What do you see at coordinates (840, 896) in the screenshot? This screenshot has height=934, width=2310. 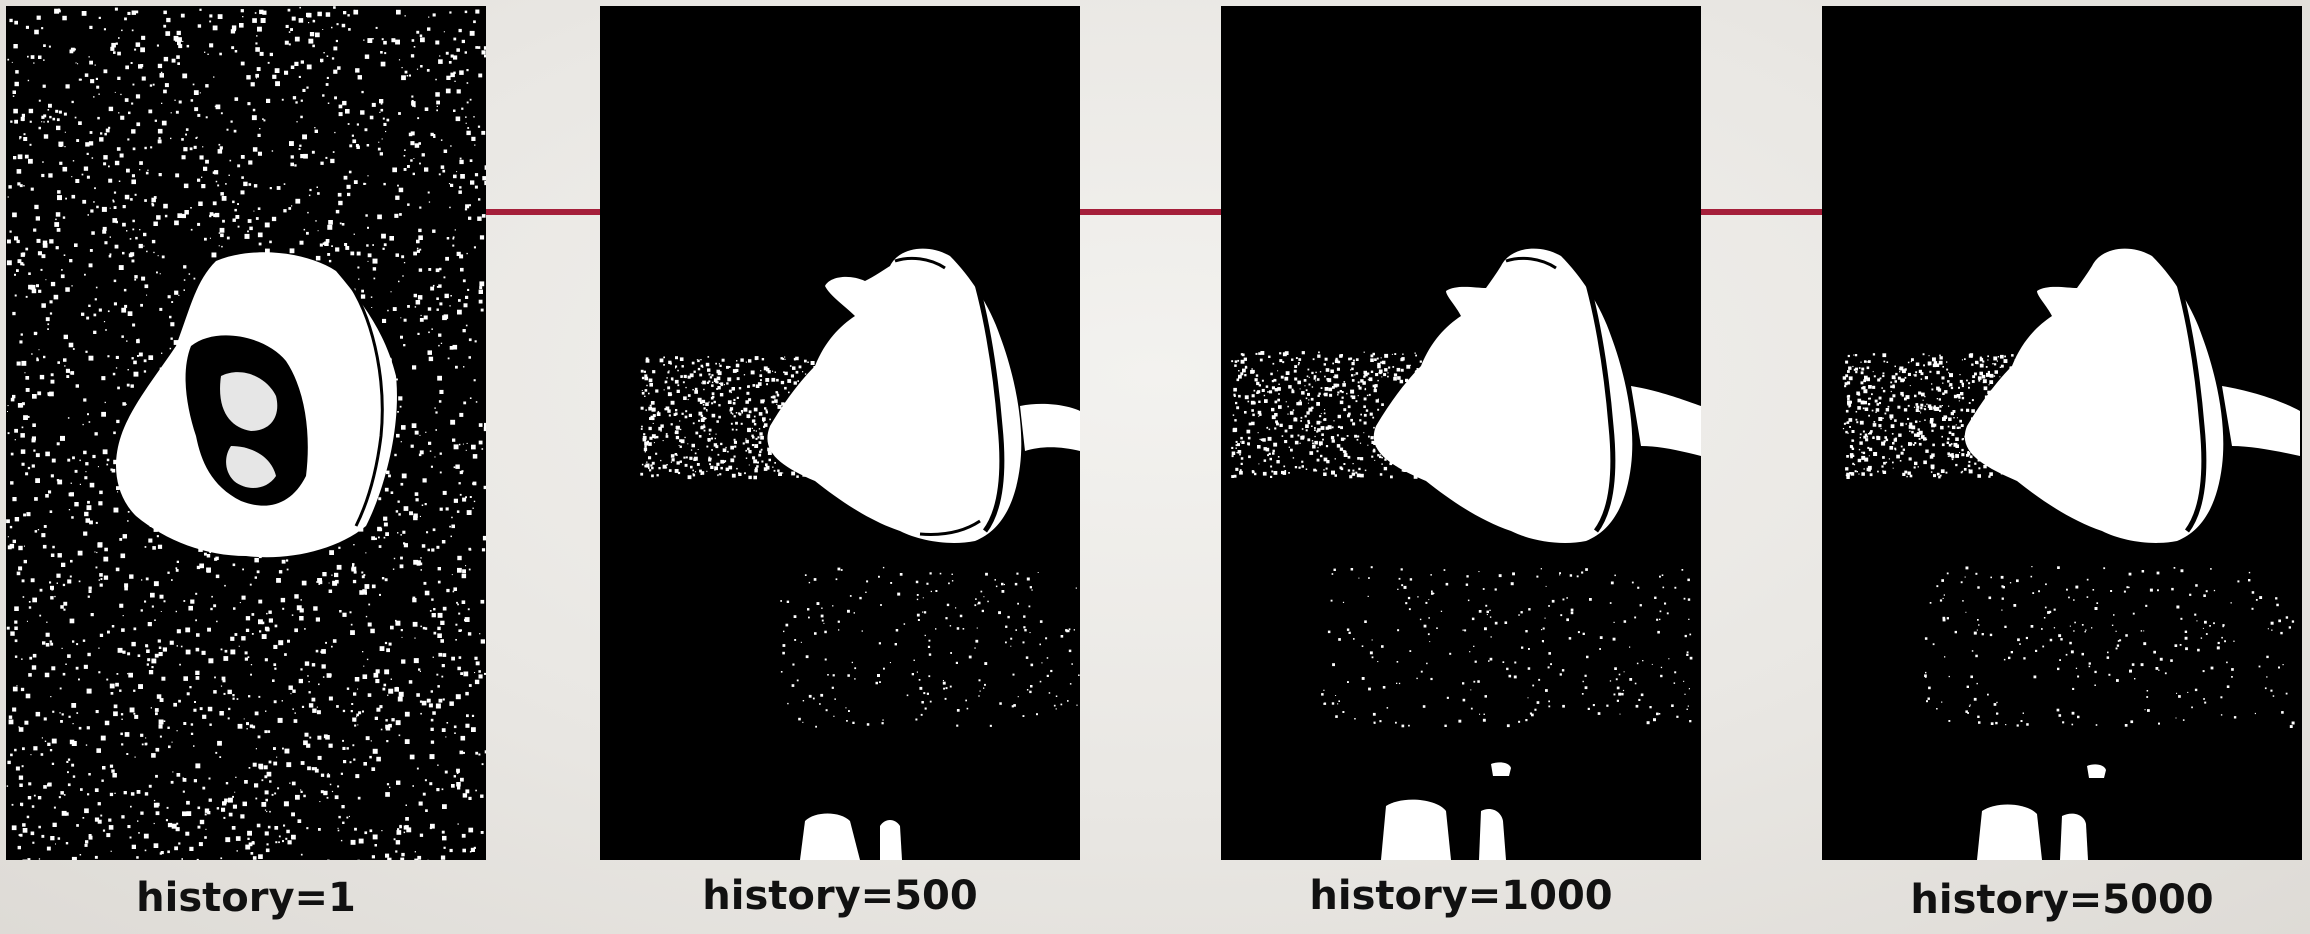 I see `caption-history-500: history=500` at bounding box center [840, 896].